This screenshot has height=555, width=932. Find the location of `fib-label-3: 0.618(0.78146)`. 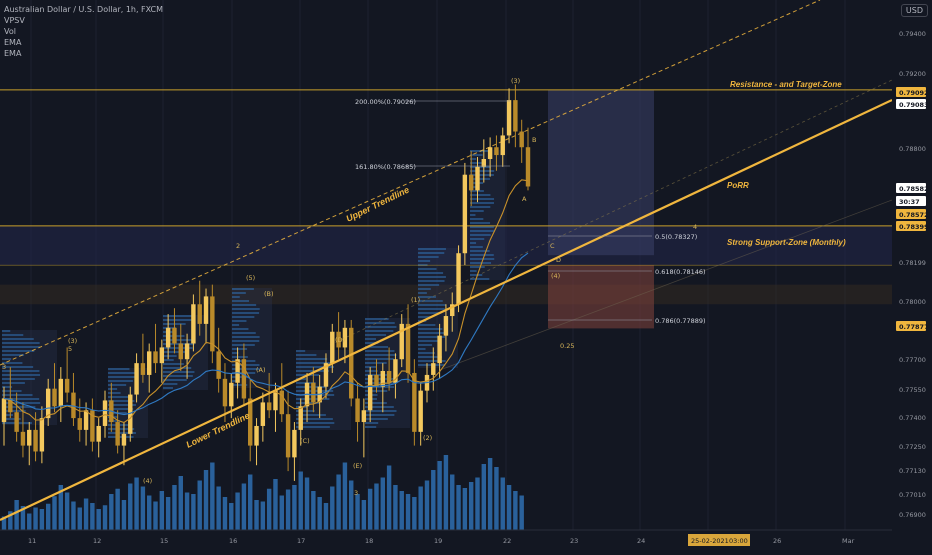

fib-label-3: 0.618(0.78146) is located at coordinates (680, 272).